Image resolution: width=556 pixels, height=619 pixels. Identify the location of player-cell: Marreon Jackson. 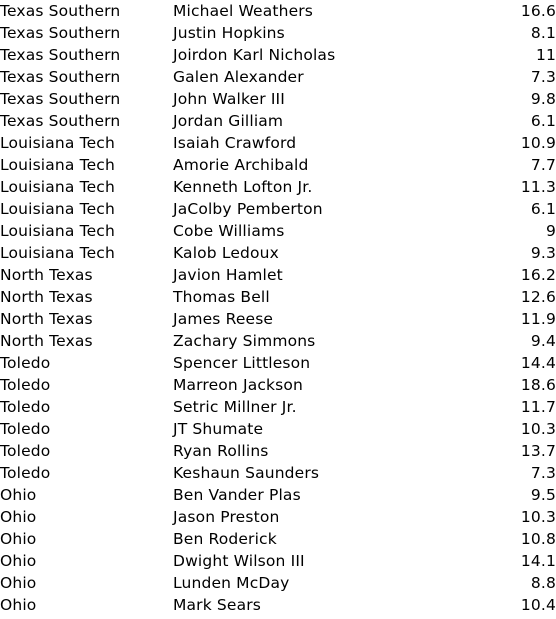
(238, 385).